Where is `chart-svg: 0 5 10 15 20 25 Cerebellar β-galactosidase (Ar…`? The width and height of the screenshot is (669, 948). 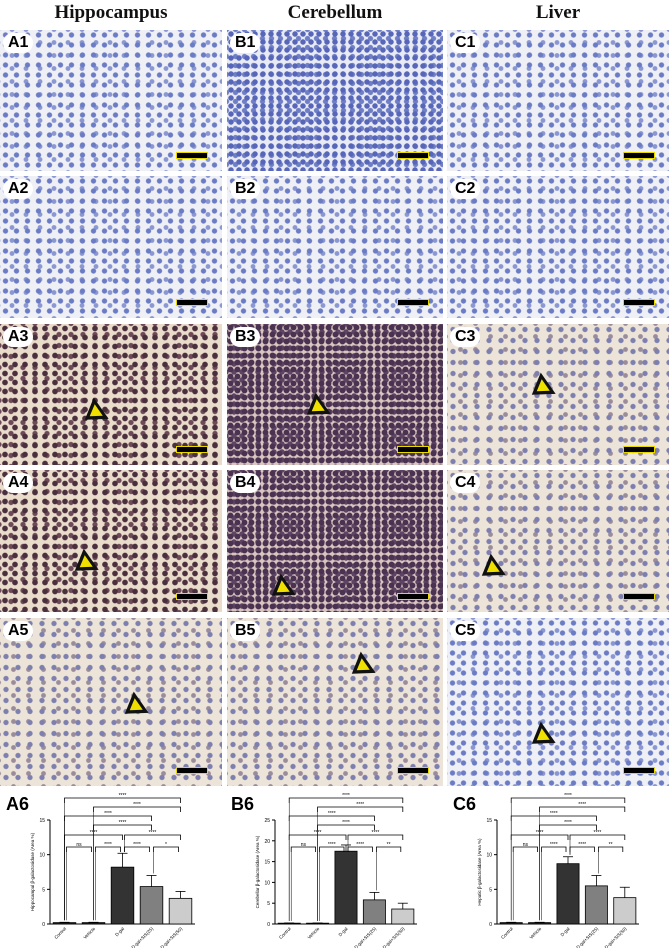 chart-svg: 0 5 10 15 20 25 Cerebellar β-galactosidase (Ar… is located at coordinates (336, 870).